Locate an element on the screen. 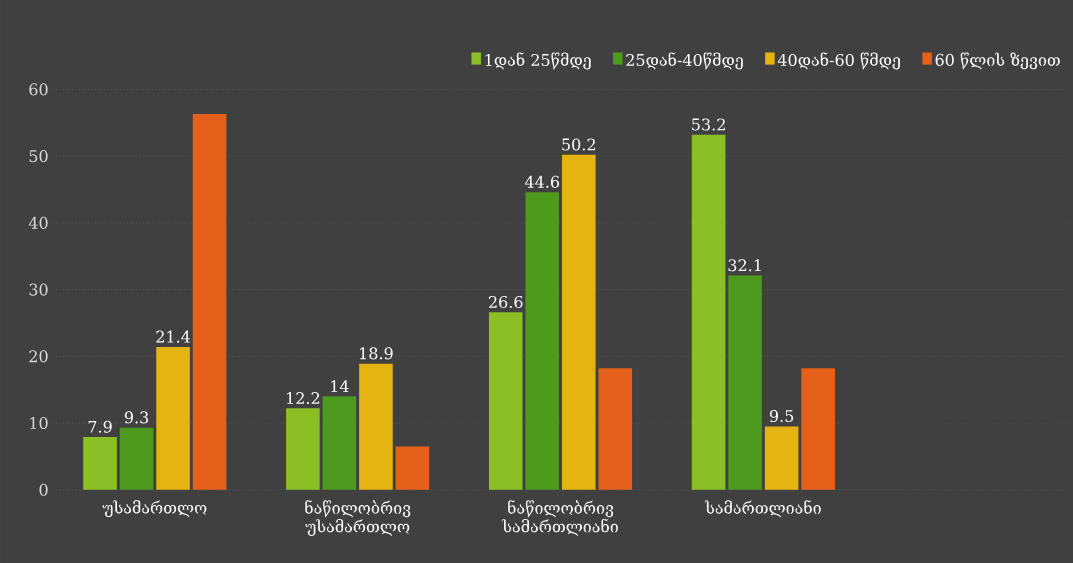 This screenshot has height=563, width=1073. data-label: 9.5 is located at coordinates (781, 416).